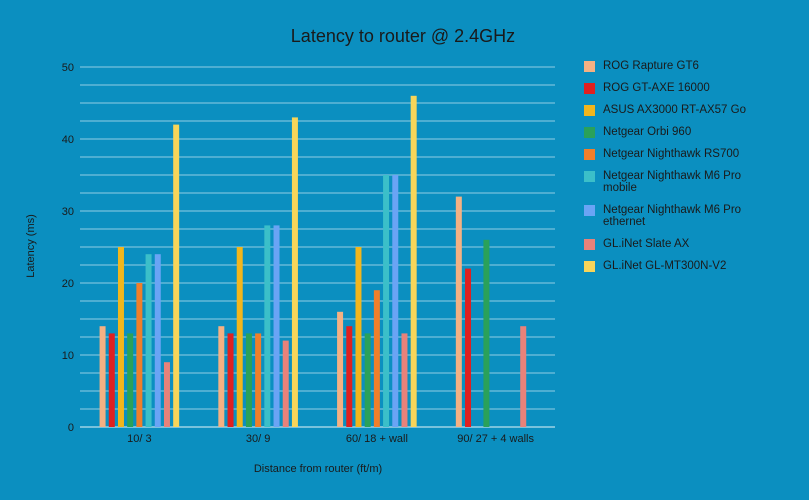 Image resolution: width=809 pixels, height=500 pixels. What do you see at coordinates (31, 246) in the screenshot?
I see `y-axis-label: Latency (ms)` at bounding box center [31, 246].